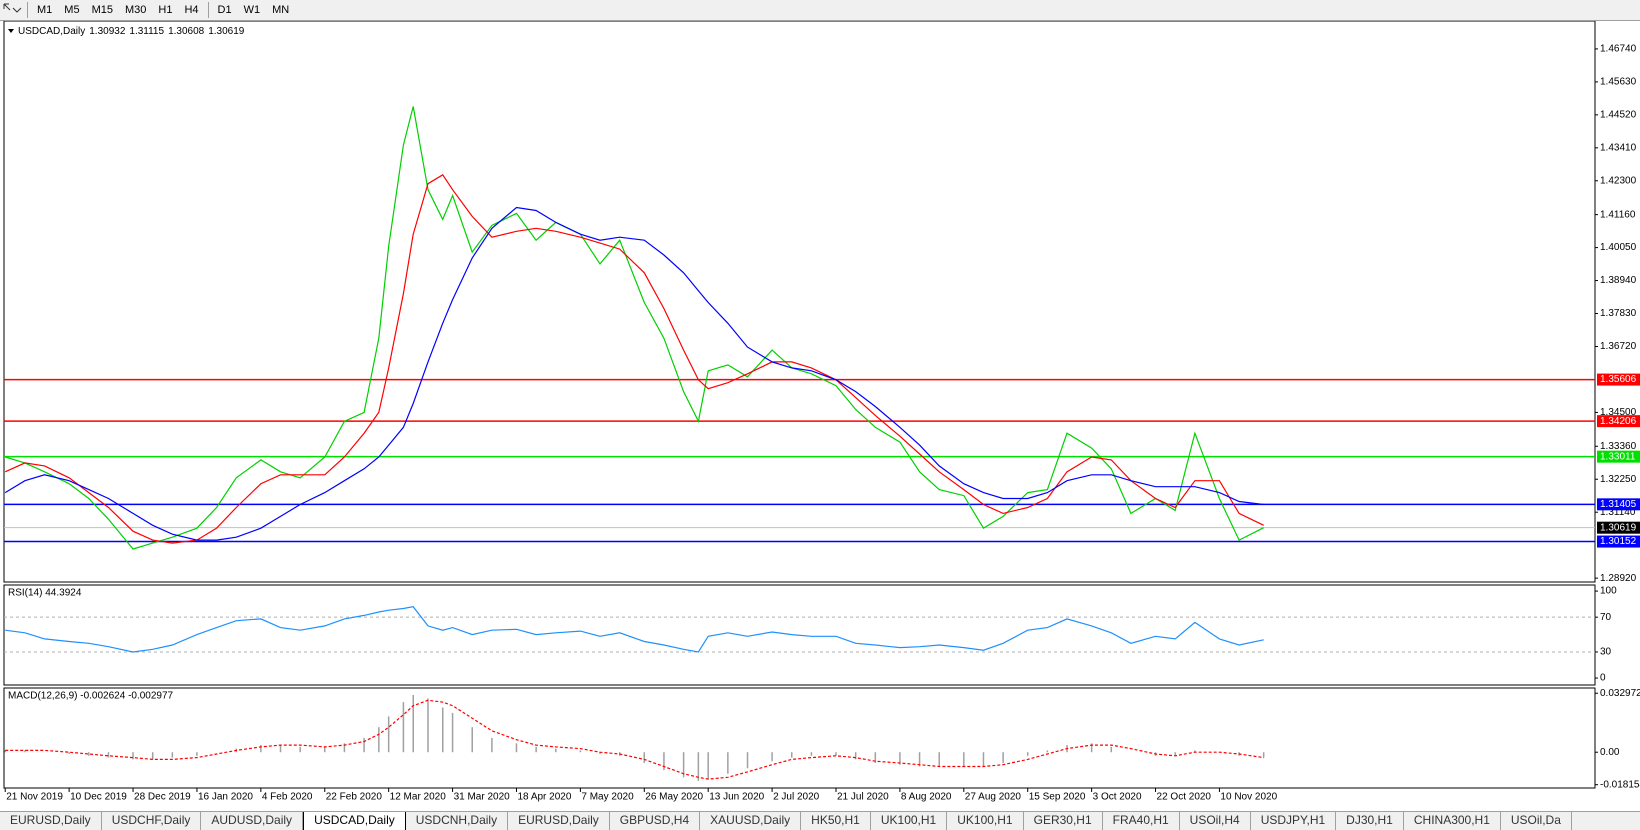 The image size is (1640, 830). Describe the element at coordinates (751, 821) in the screenshot. I see `chart-tab: XAUUSD,Daily` at that location.